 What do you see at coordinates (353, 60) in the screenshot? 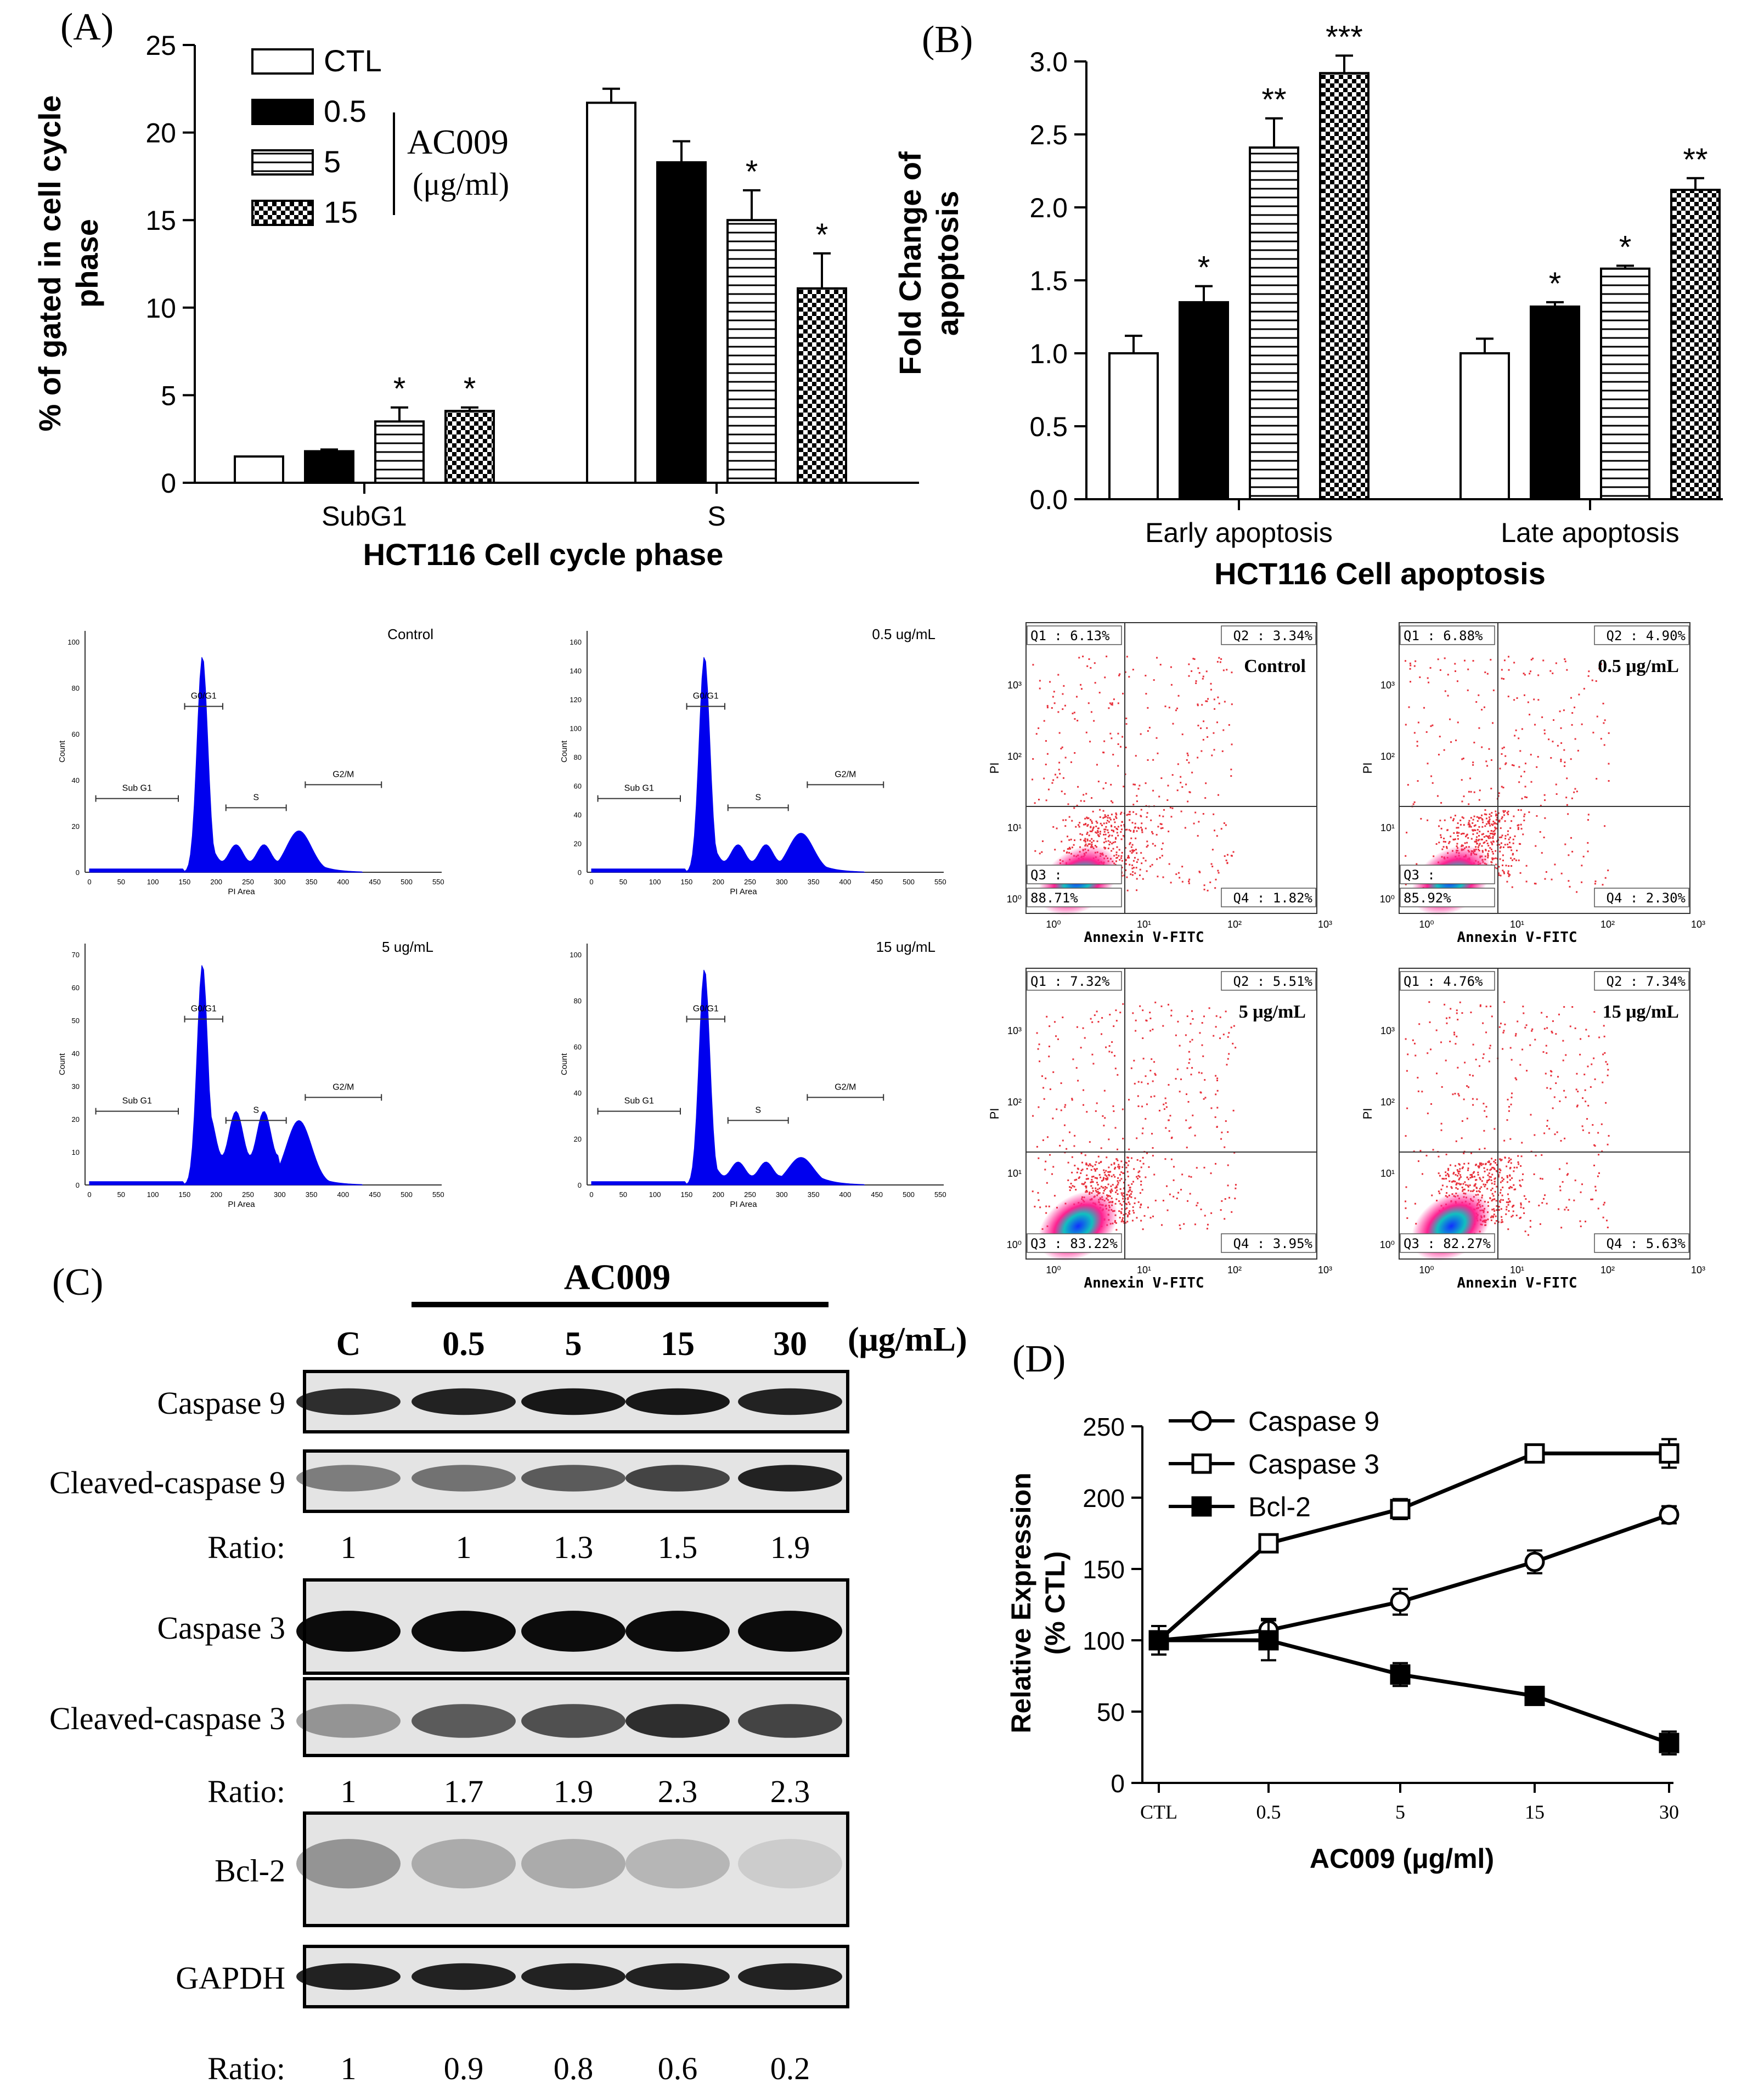
I see `legend-label-ctl: CTL` at bounding box center [353, 60].